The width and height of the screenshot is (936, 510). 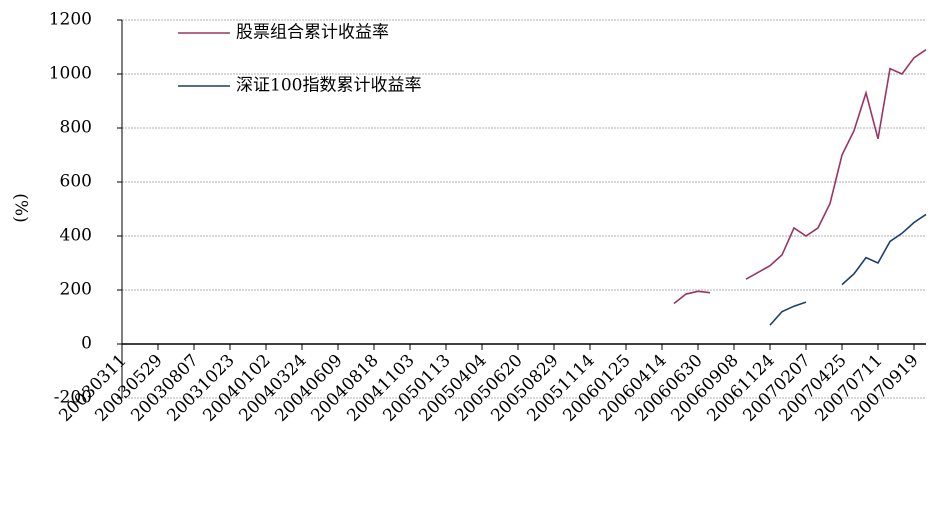 What do you see at coordinates (21, 207) in the screenshot?
I see `y-axis-label: (%)` at bounding box center [21, 207].